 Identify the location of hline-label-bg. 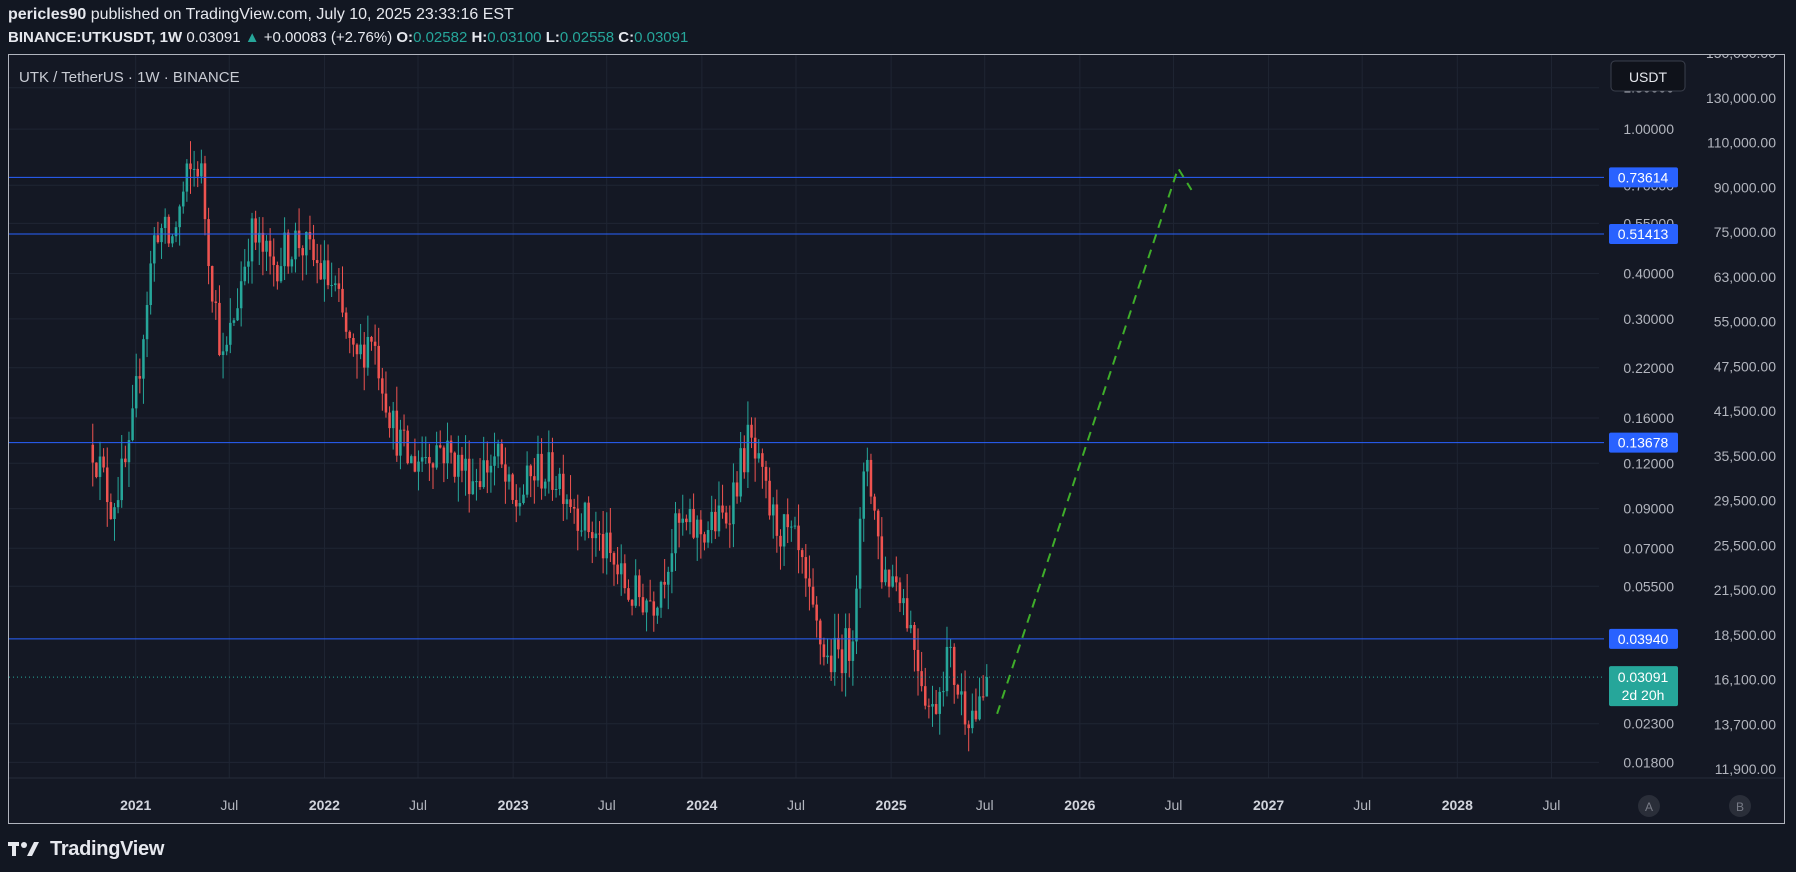
(1643, 233).